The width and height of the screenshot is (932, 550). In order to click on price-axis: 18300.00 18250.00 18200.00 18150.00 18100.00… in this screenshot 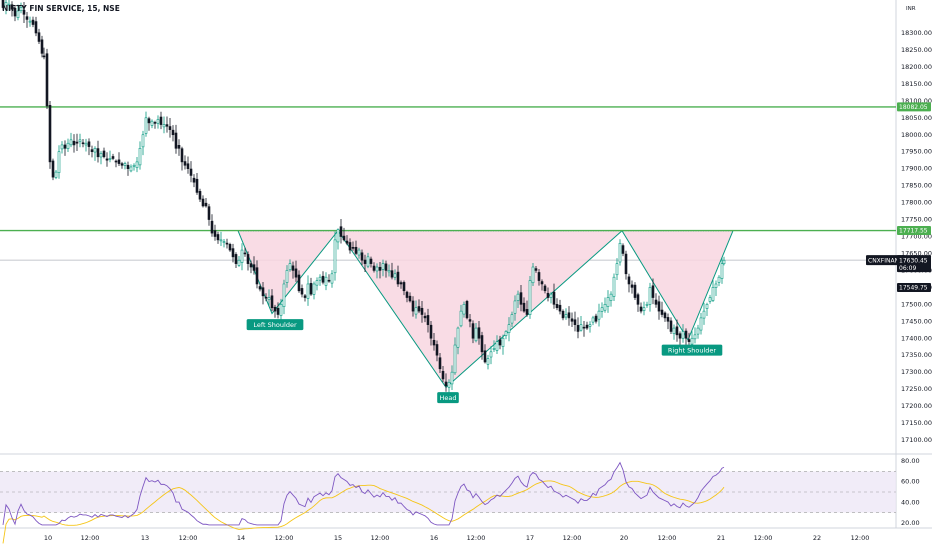, I will do `click(899, 236)`.